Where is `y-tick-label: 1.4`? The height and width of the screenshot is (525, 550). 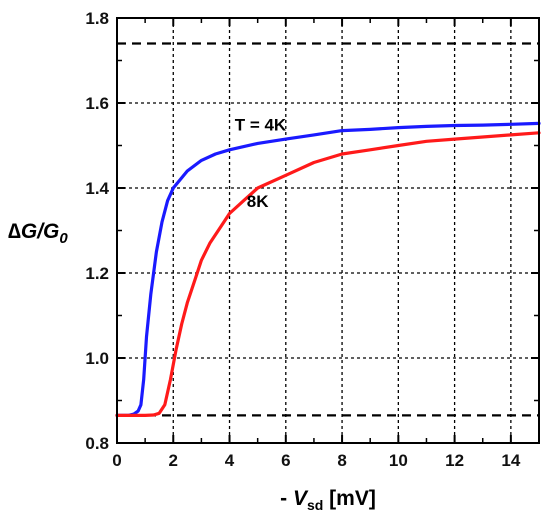
y-tick-label: 1.4 is located at coordinates (97, 188).